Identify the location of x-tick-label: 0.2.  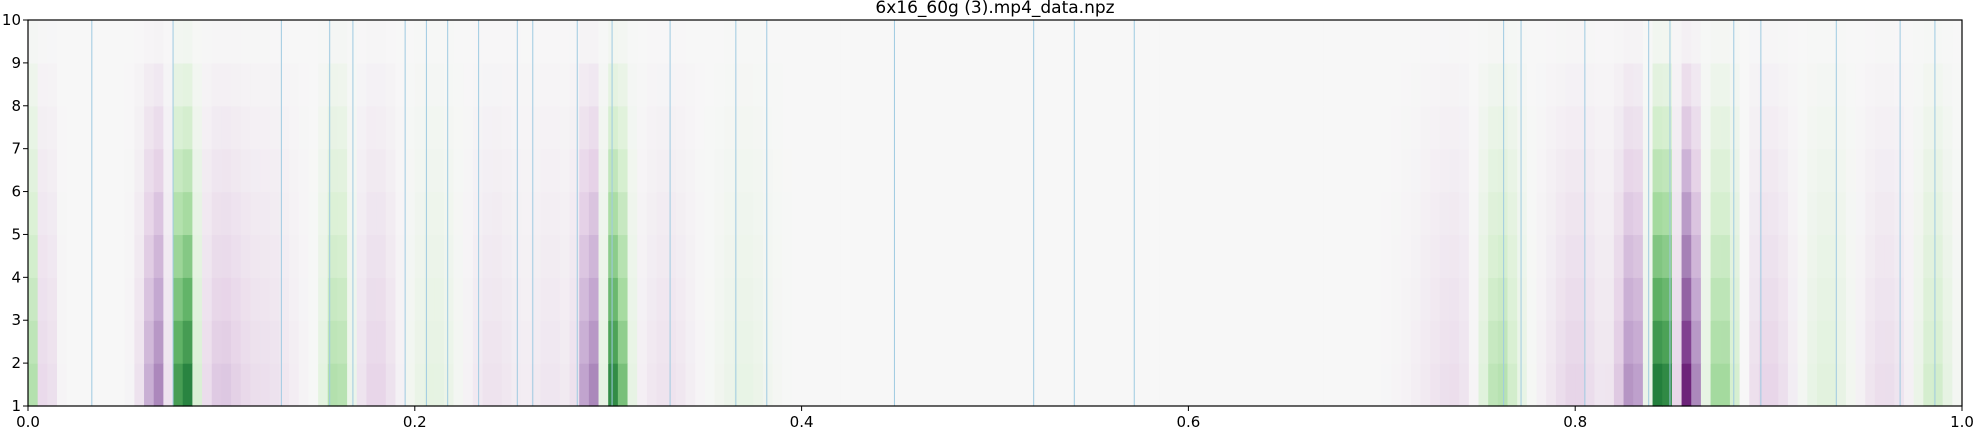
(415, 421).